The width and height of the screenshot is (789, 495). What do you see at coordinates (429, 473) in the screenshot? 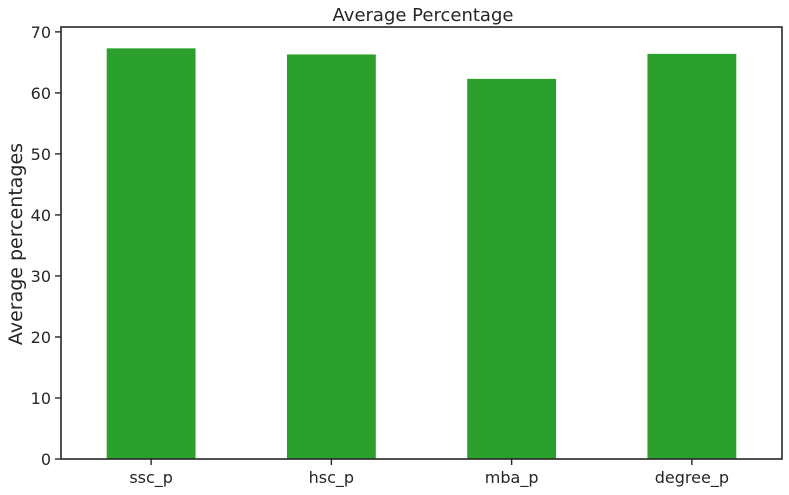
I see `x-axis-ticks: ssc_p hsc_p mba_p degree_p` at bounding box center [429, 473].